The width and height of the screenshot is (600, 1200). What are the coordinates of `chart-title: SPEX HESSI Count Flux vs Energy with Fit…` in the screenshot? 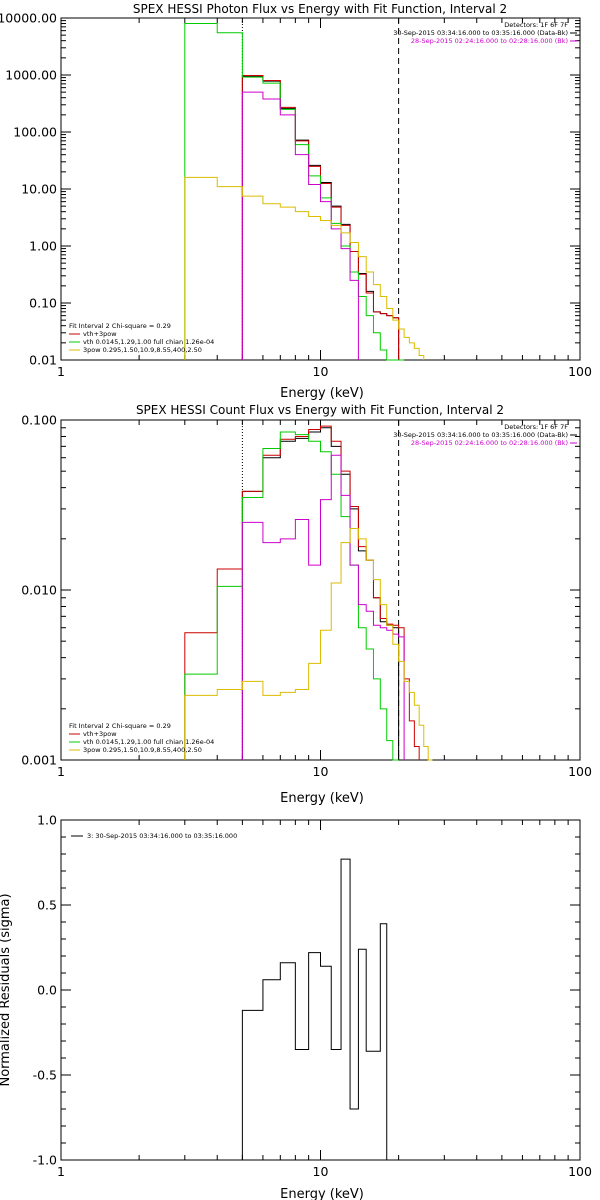 It's located at (320, 410).